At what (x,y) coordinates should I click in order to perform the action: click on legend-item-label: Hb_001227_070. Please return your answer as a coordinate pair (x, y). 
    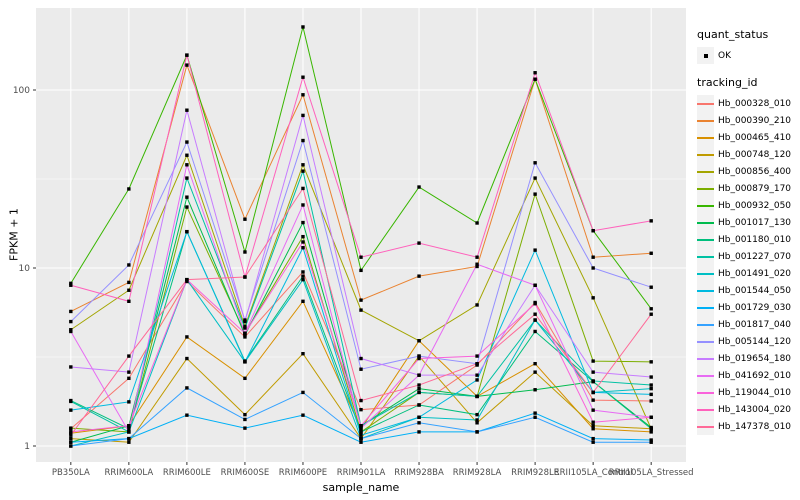
    Looking at the image, I should click on (755, 256).